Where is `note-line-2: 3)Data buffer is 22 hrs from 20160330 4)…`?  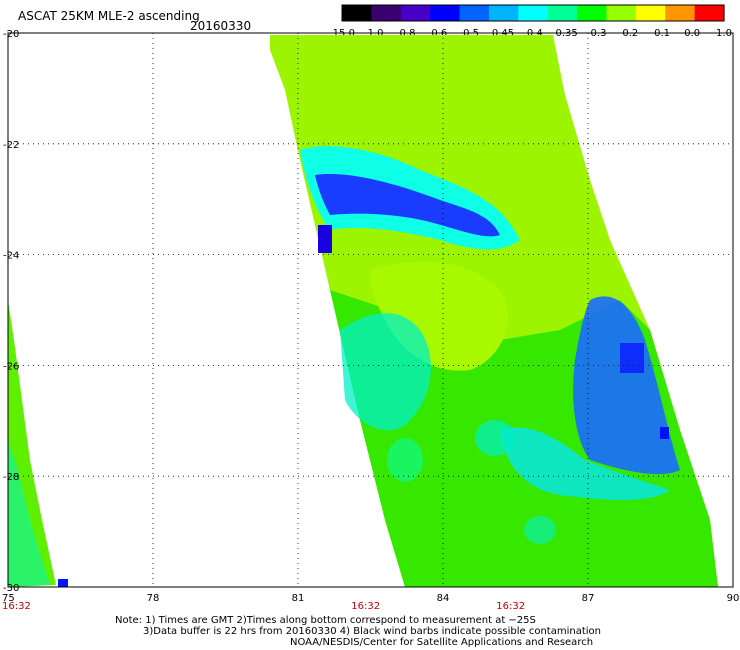 note-line-2: 3)Data buffer is 22 hrs from 20160330 4)… is located at coordinates (372, 631).